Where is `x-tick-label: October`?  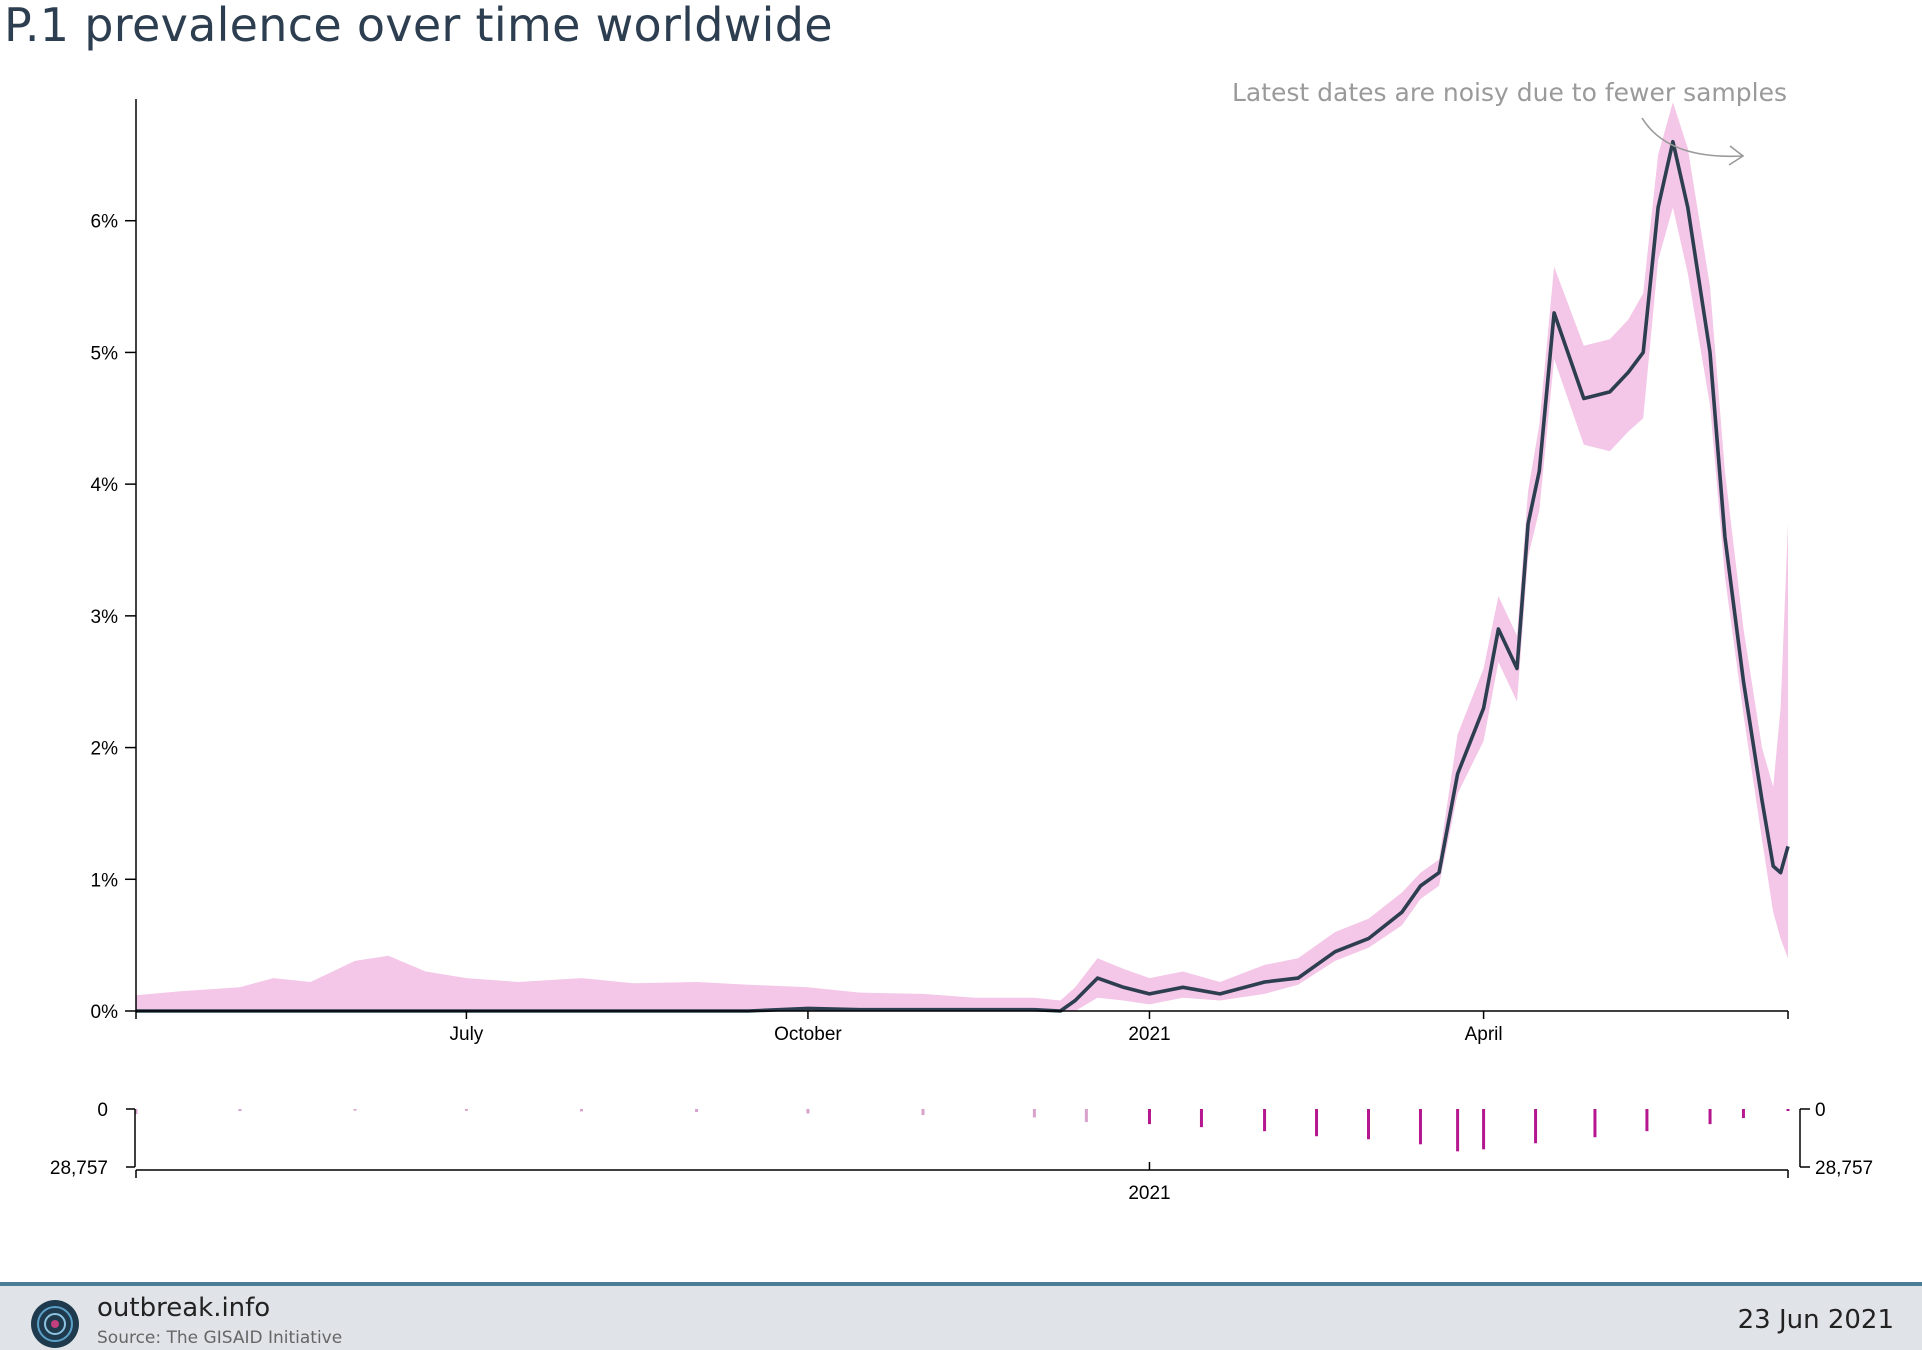 x-tick-label: October is located at coordinates (808, 1034).